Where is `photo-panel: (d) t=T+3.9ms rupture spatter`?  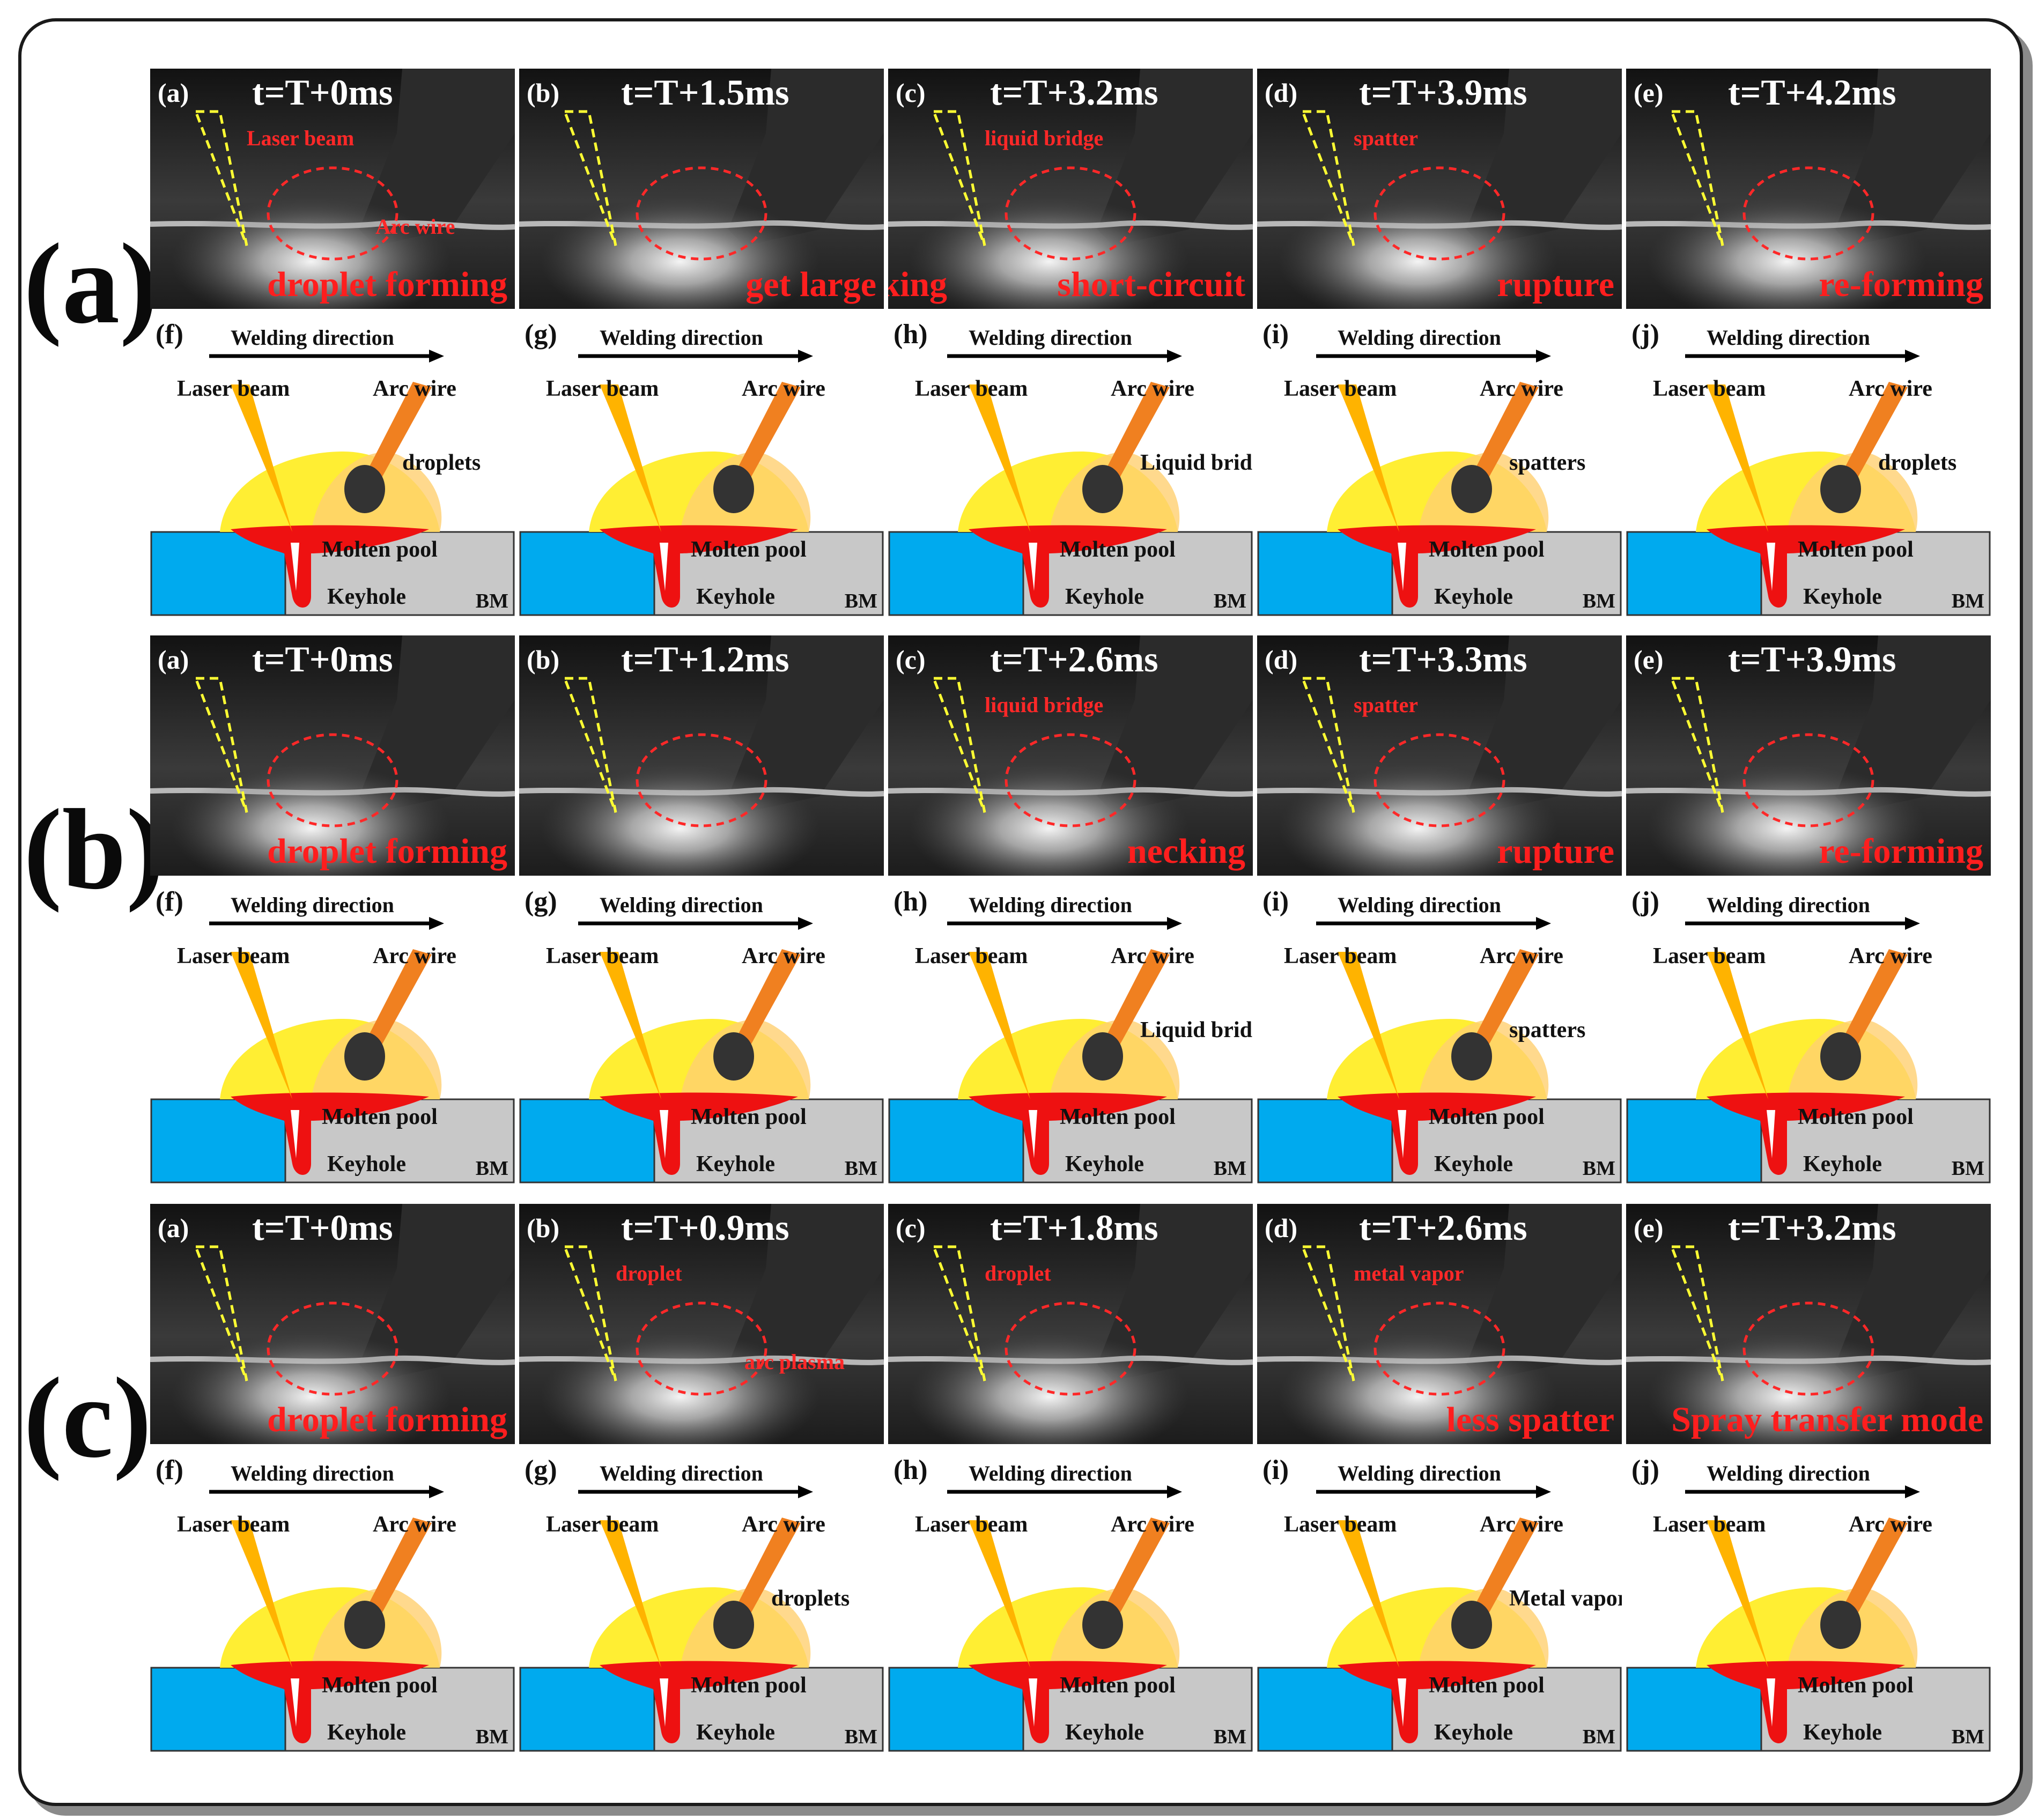 photo-panel: (d) t=T+3.9ms rupture spatter is located at coordinates (1439, 189).